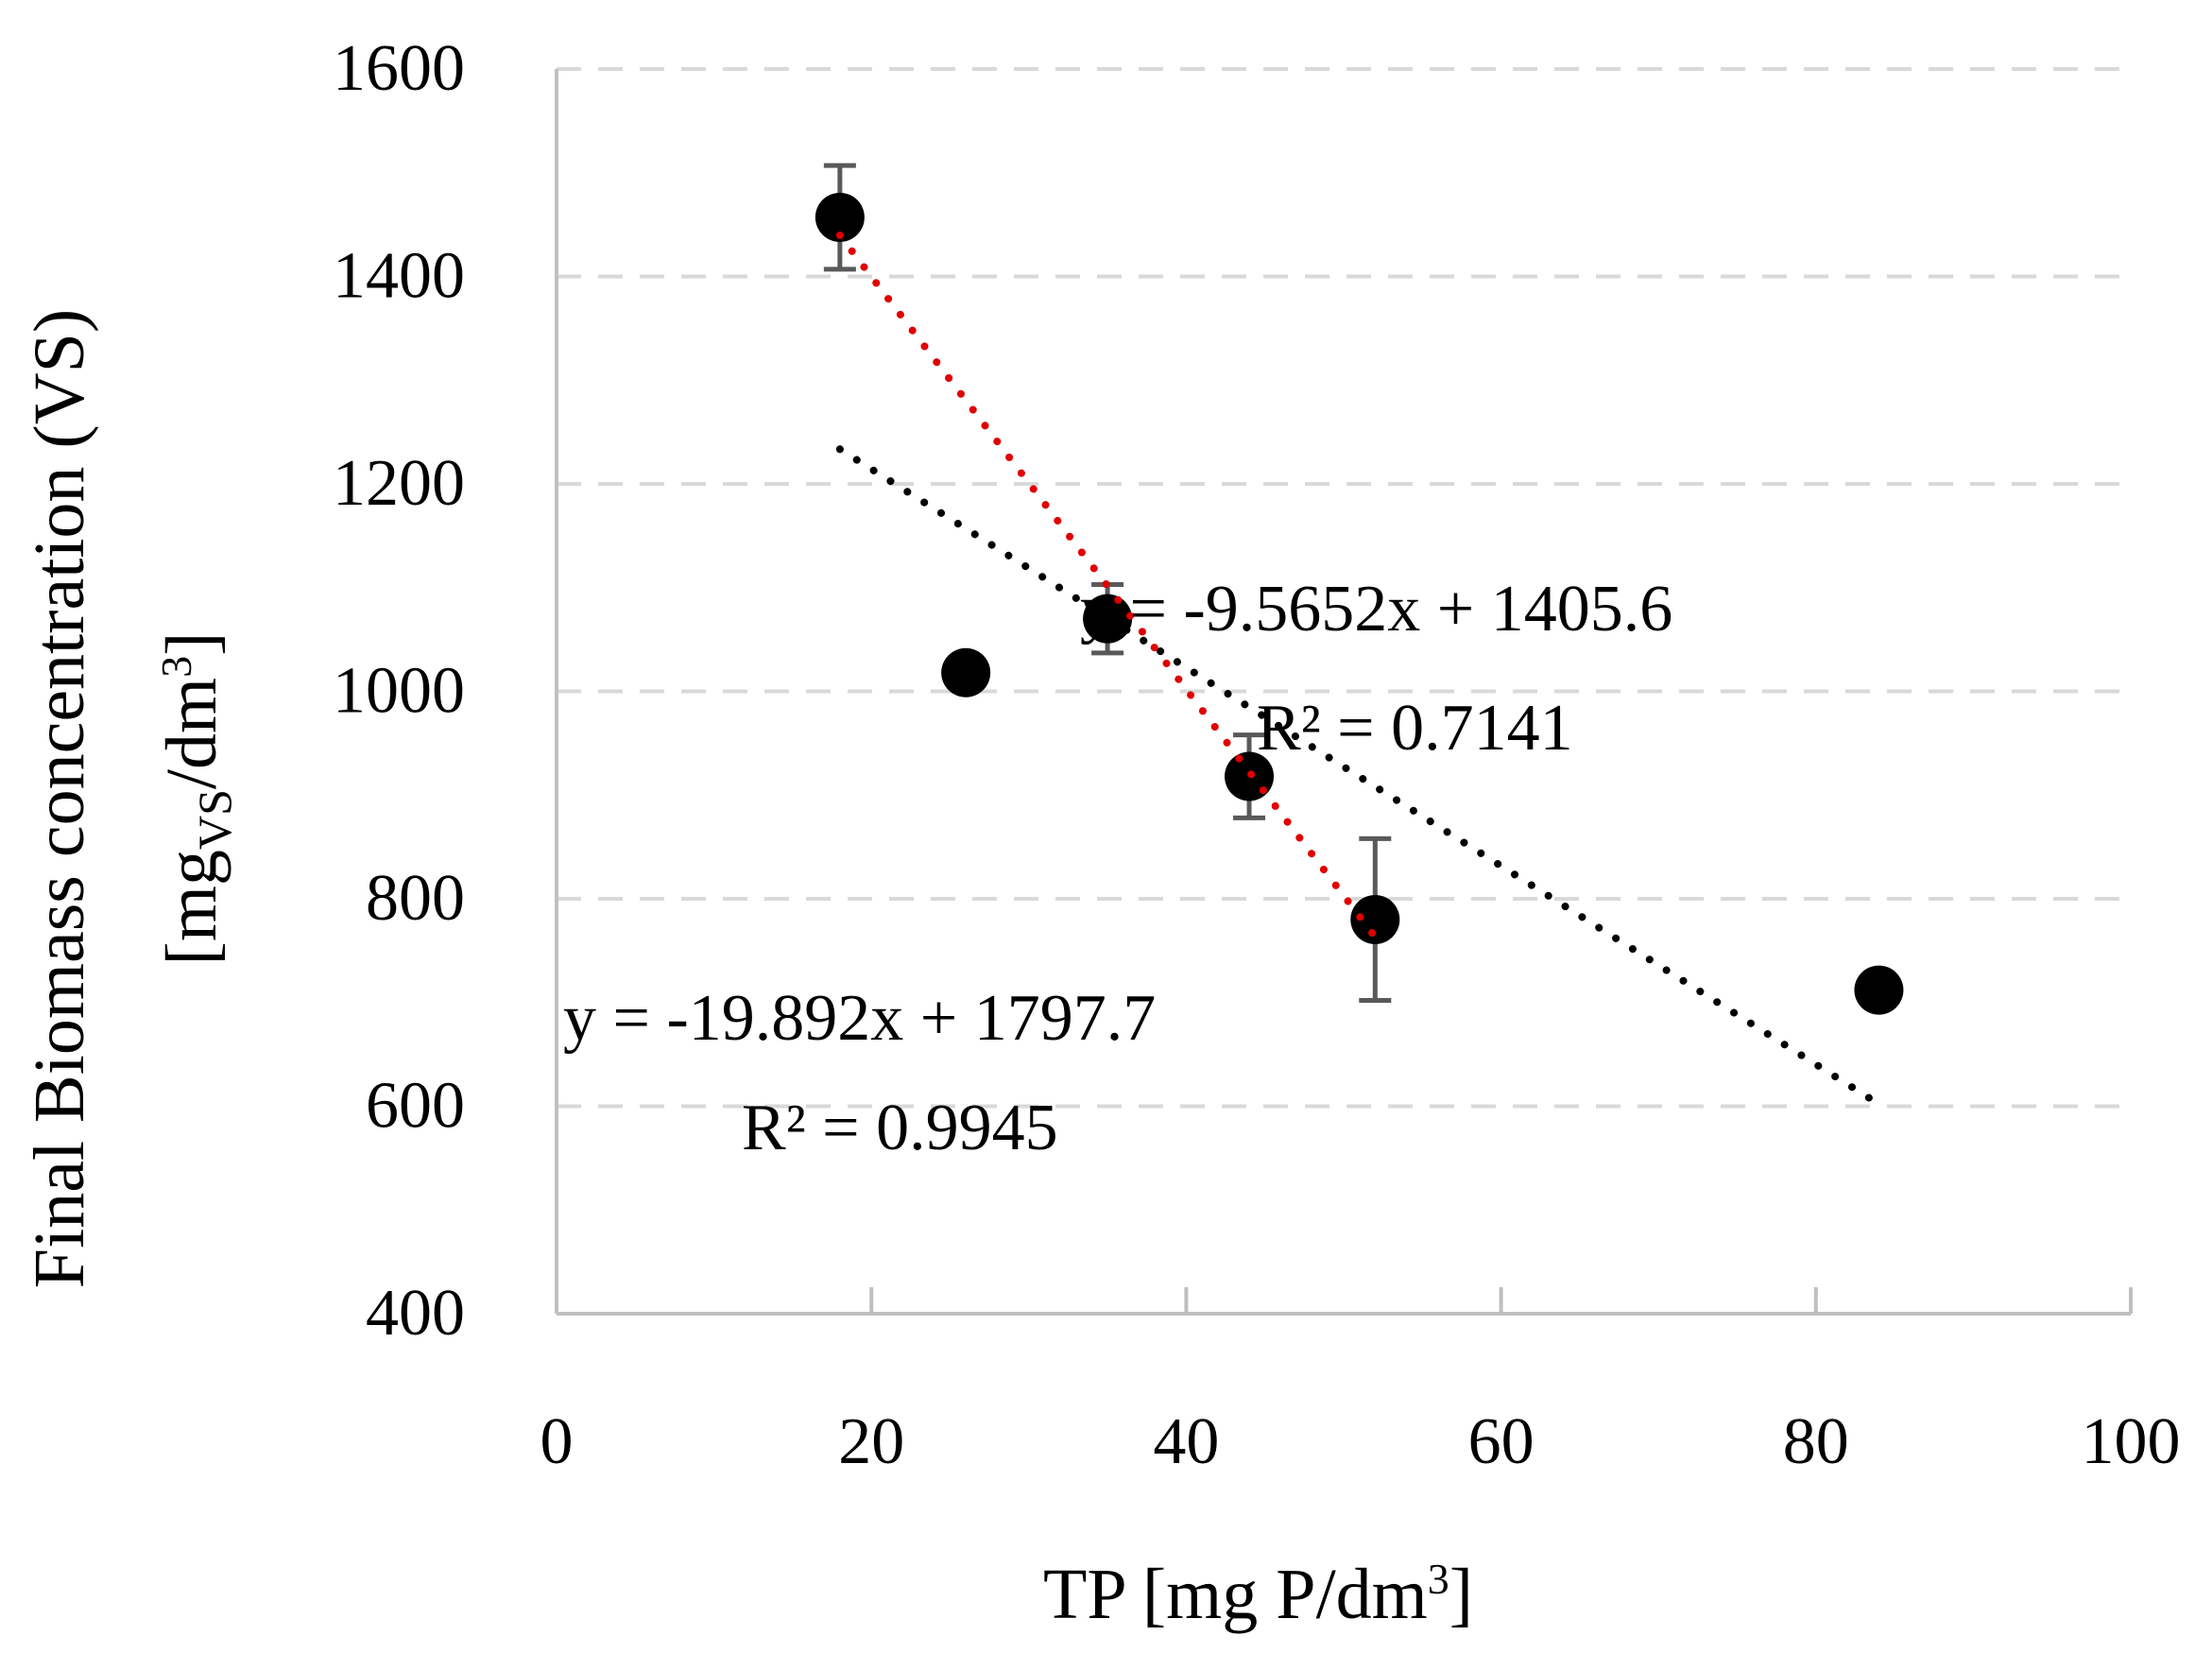 The image size is (2212, 1653). Describe the element at coordinates (399, 484) in the screenshot. I see `y-tick-label-1200: 1200` at that location.